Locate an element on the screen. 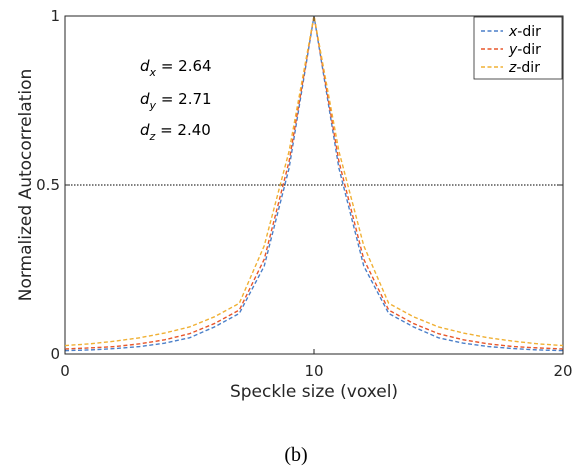  legend-var-y: y is located at coordinates (513, 50).